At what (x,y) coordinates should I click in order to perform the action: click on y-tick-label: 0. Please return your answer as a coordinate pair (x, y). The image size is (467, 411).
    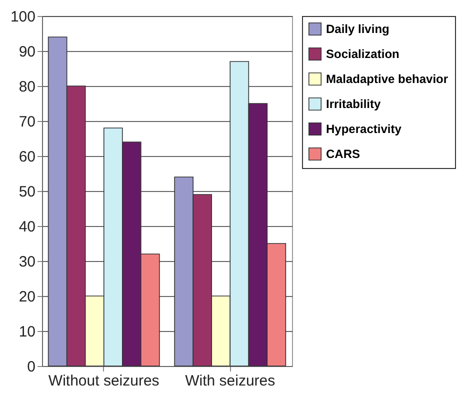
    Looking at the image, I should click on (31, 367).